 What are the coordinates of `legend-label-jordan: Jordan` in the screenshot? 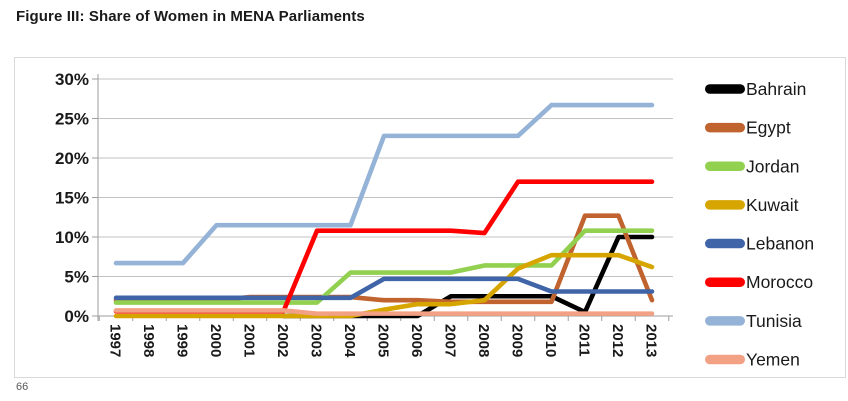 It's located at (773, 166).